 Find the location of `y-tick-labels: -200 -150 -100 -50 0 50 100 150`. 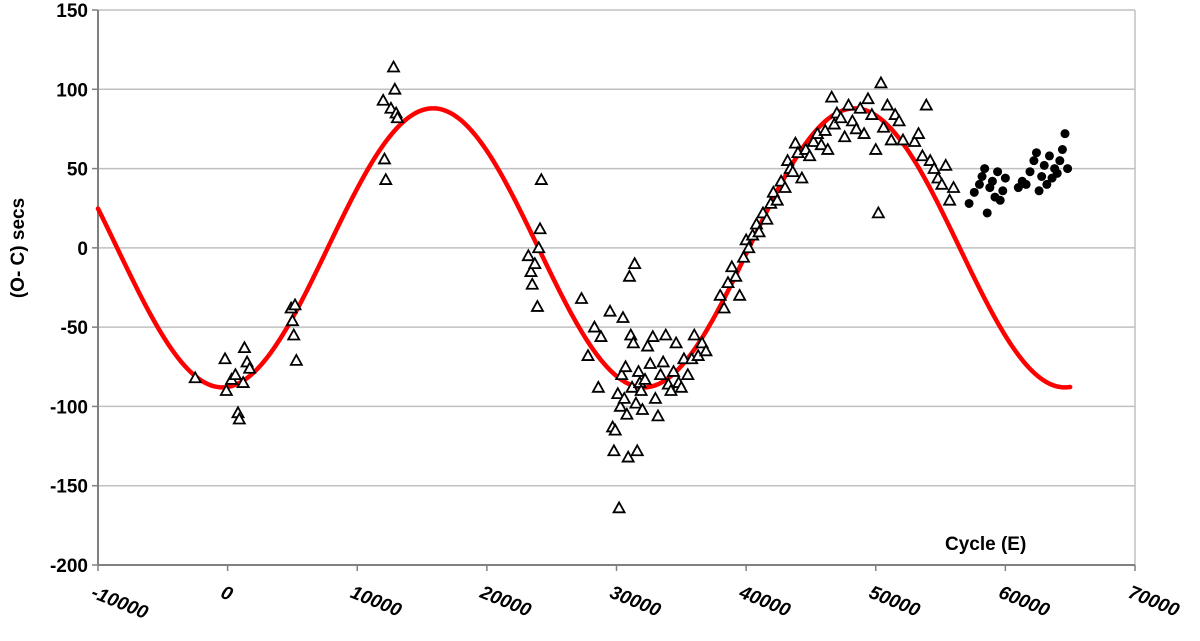

y-tick-labels: -200 -150 -100 -50 0 50 100 150 is located at coordinates (69, 289).